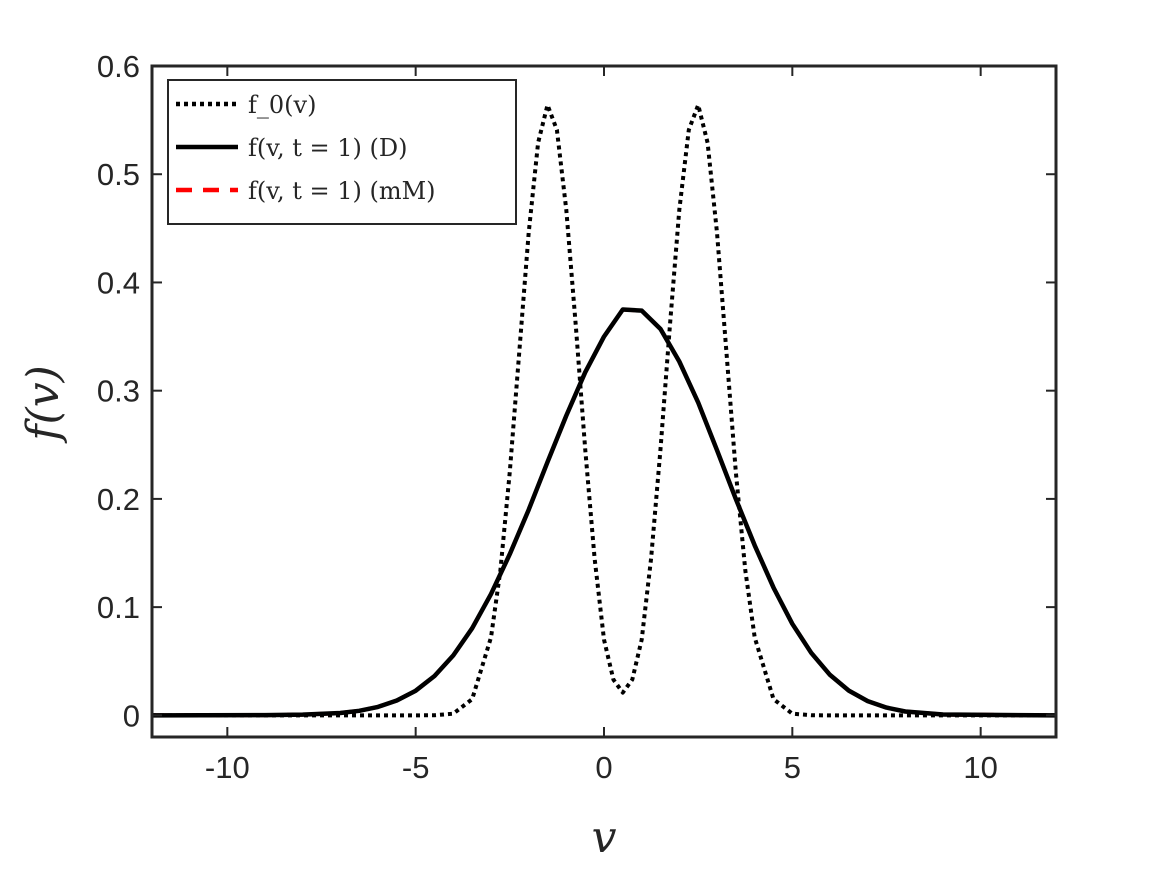  What do you see at coordinates (131, 715) in the screenshot?
I see `y-tick-label: 0` at bounding box center [131, 715].